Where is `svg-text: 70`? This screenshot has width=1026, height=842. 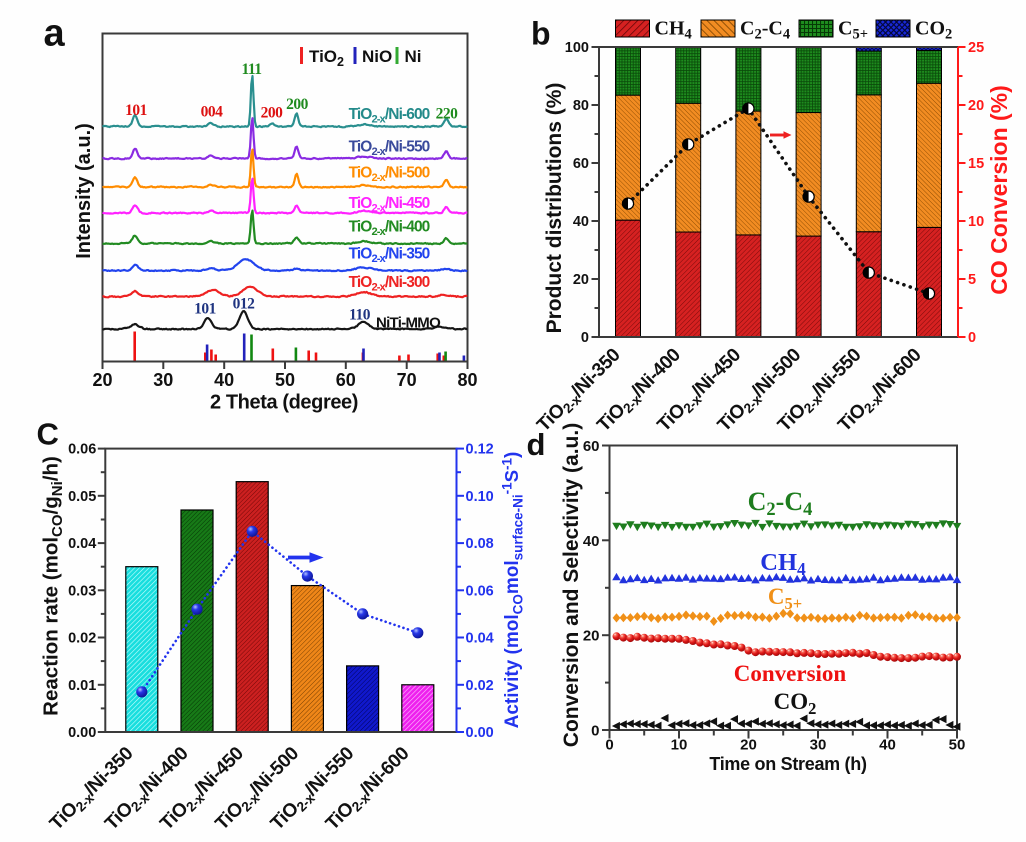 svg-text: 70 is located at coordinates (407, 380).